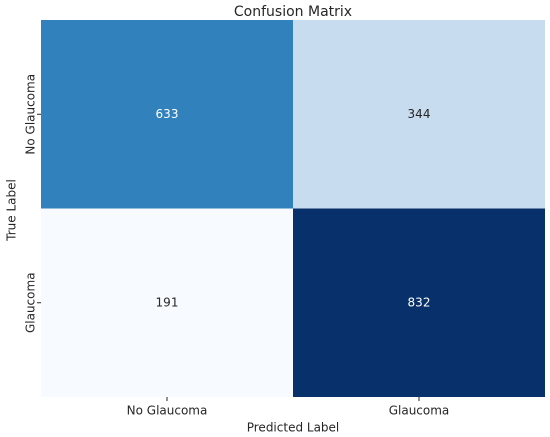 This screenshot has width=550, height=437. I want to click on y-tick-label: No Glaucoma, so click(31, 114).